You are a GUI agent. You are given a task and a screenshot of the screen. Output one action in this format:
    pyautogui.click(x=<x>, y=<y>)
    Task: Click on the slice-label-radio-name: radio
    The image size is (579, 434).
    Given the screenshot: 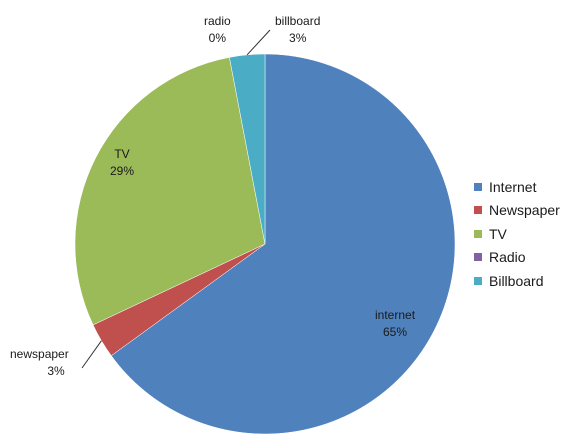 What is the action you would take?
    pyautogui.click(x=217, y=21)
    